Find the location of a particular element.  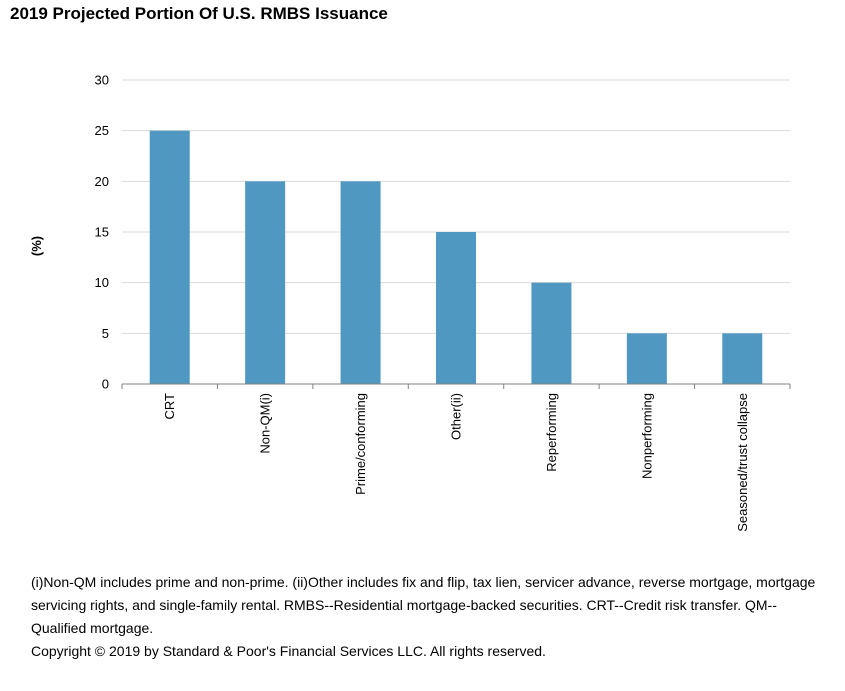

y-tick-label: 30 is located at coordinates (102, 80).